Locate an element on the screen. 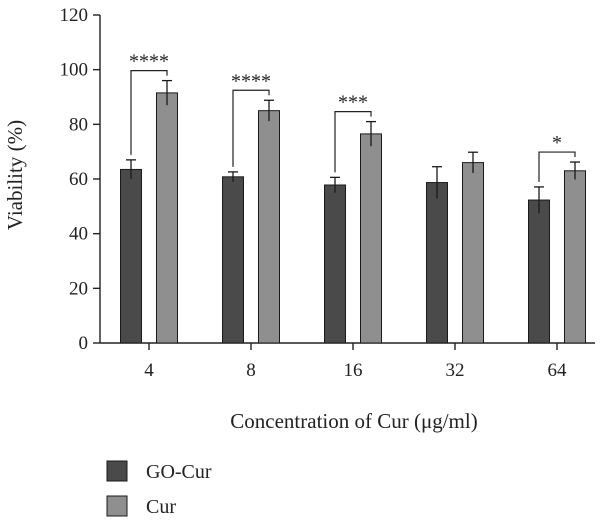  x-tick-label: 4 is located at coordinates (149, 370).